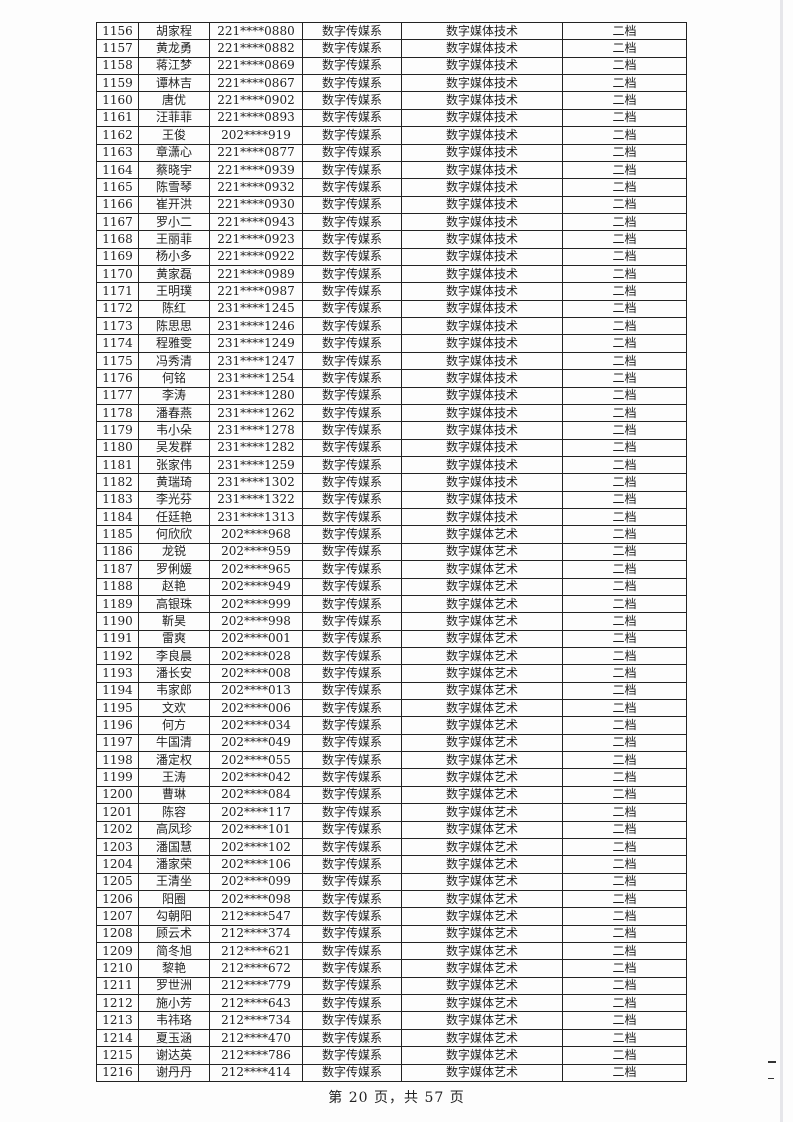  I want to click on table-row: 1187 罗俐媛 202****965 数字传媒系 数字媒体艺术 二档, so click(391, 569).